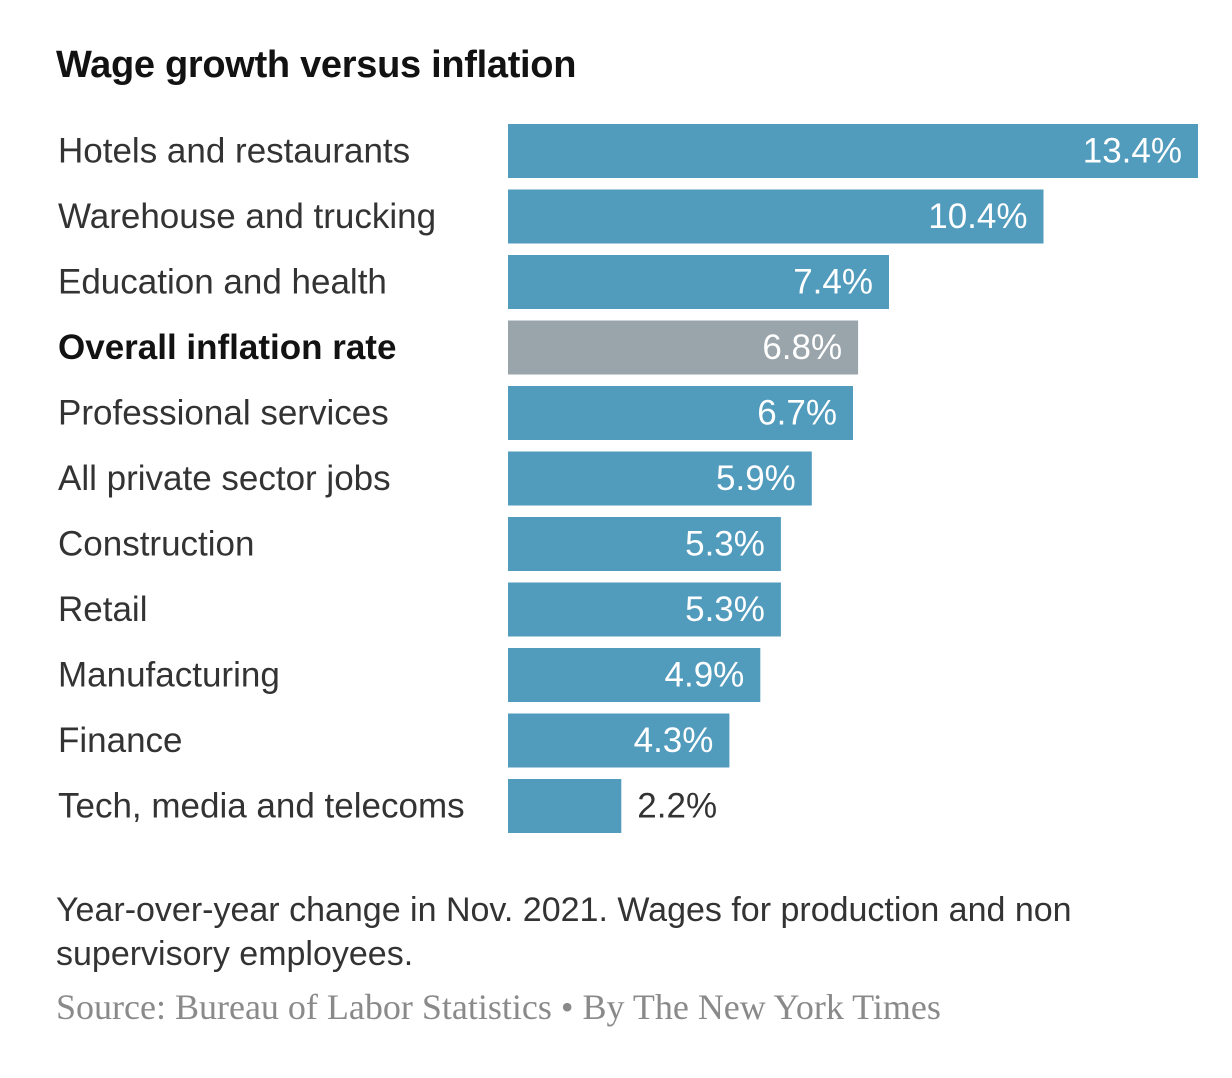 The height and width of the screenshot is (1078, 1232). I want to click on category-label: Education and health, so click(222, 282).